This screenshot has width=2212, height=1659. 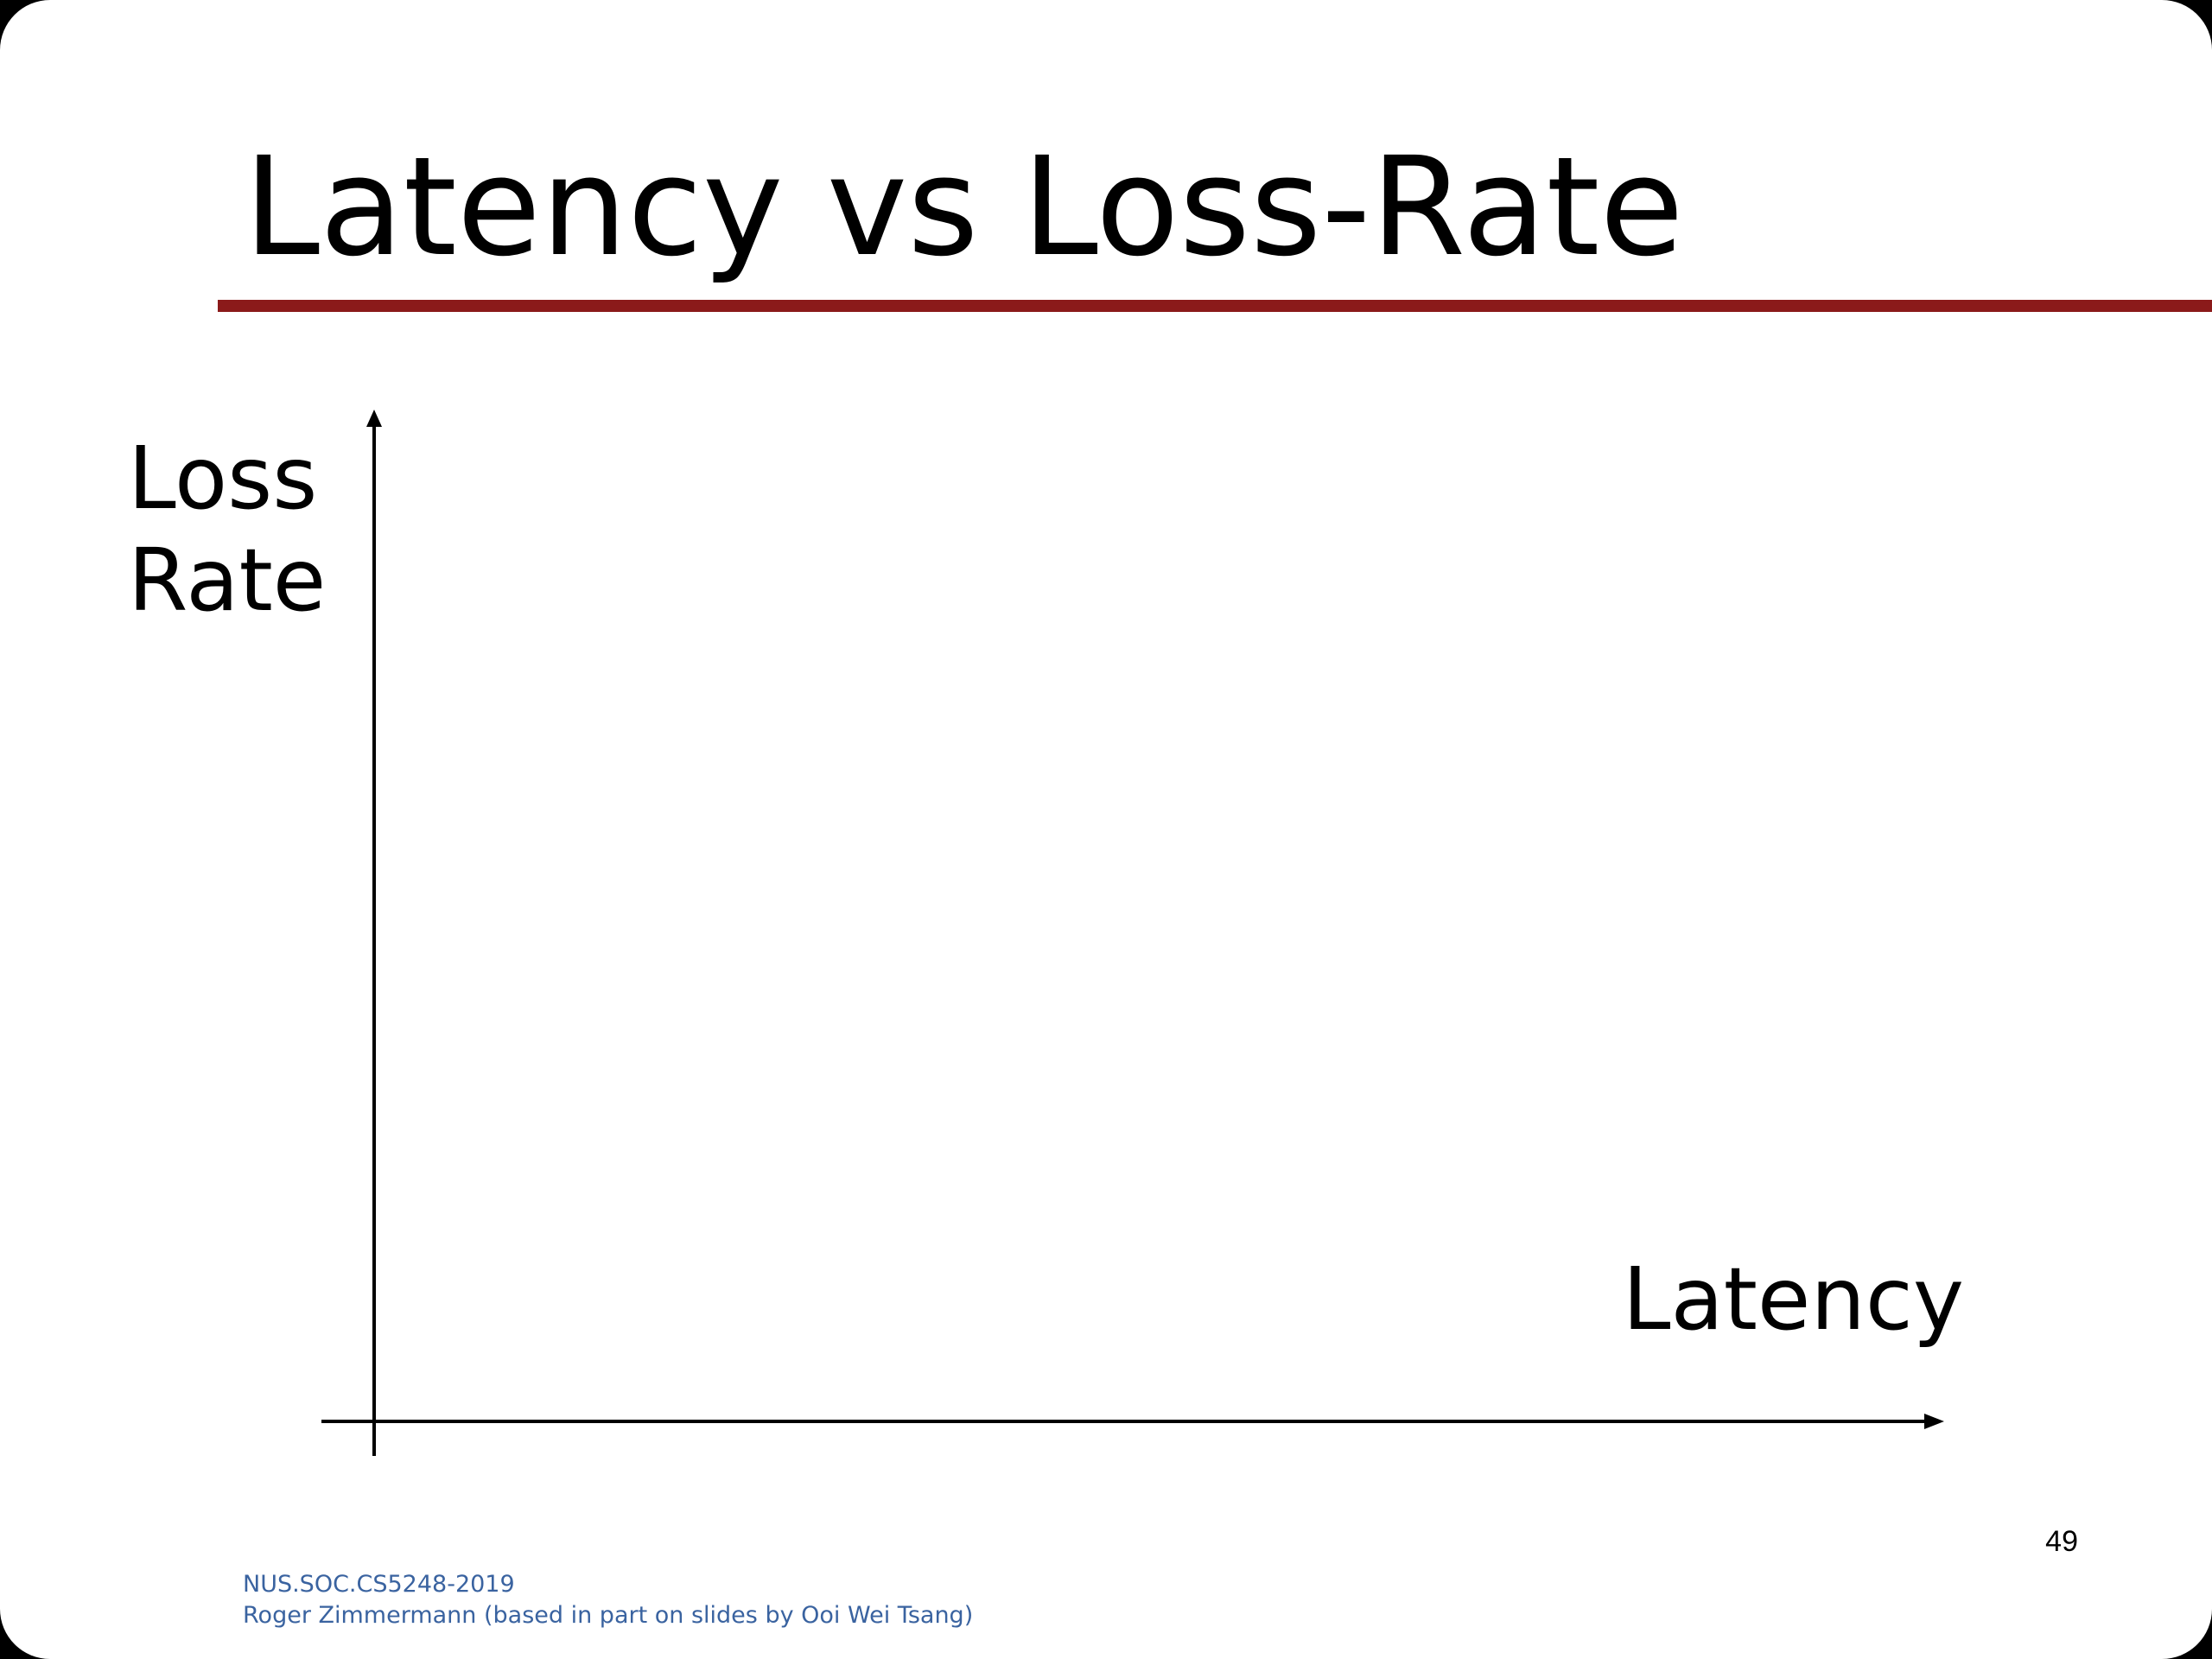 I want to click on title-underline, so click(x=1215, y=306).